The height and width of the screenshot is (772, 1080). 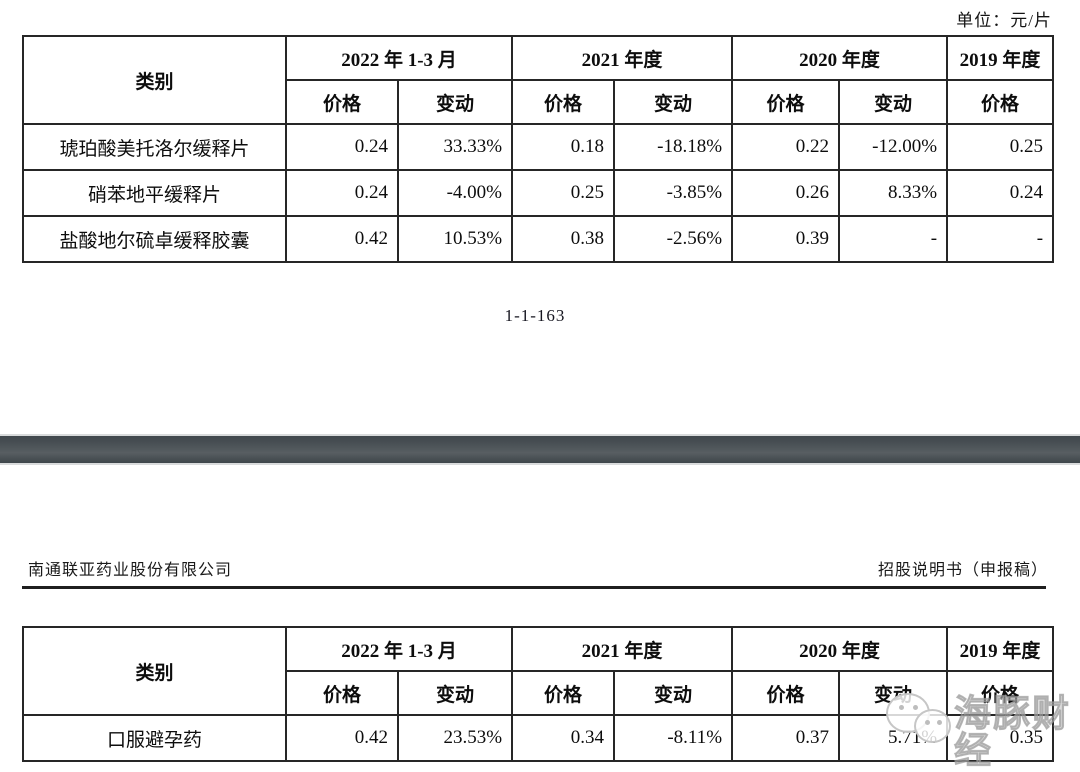 What do you see at coordinates (130, 570) in the screenshot?
I see `company-name: 南通联亚药业股份有限公司` at bounding box center [130, 570].